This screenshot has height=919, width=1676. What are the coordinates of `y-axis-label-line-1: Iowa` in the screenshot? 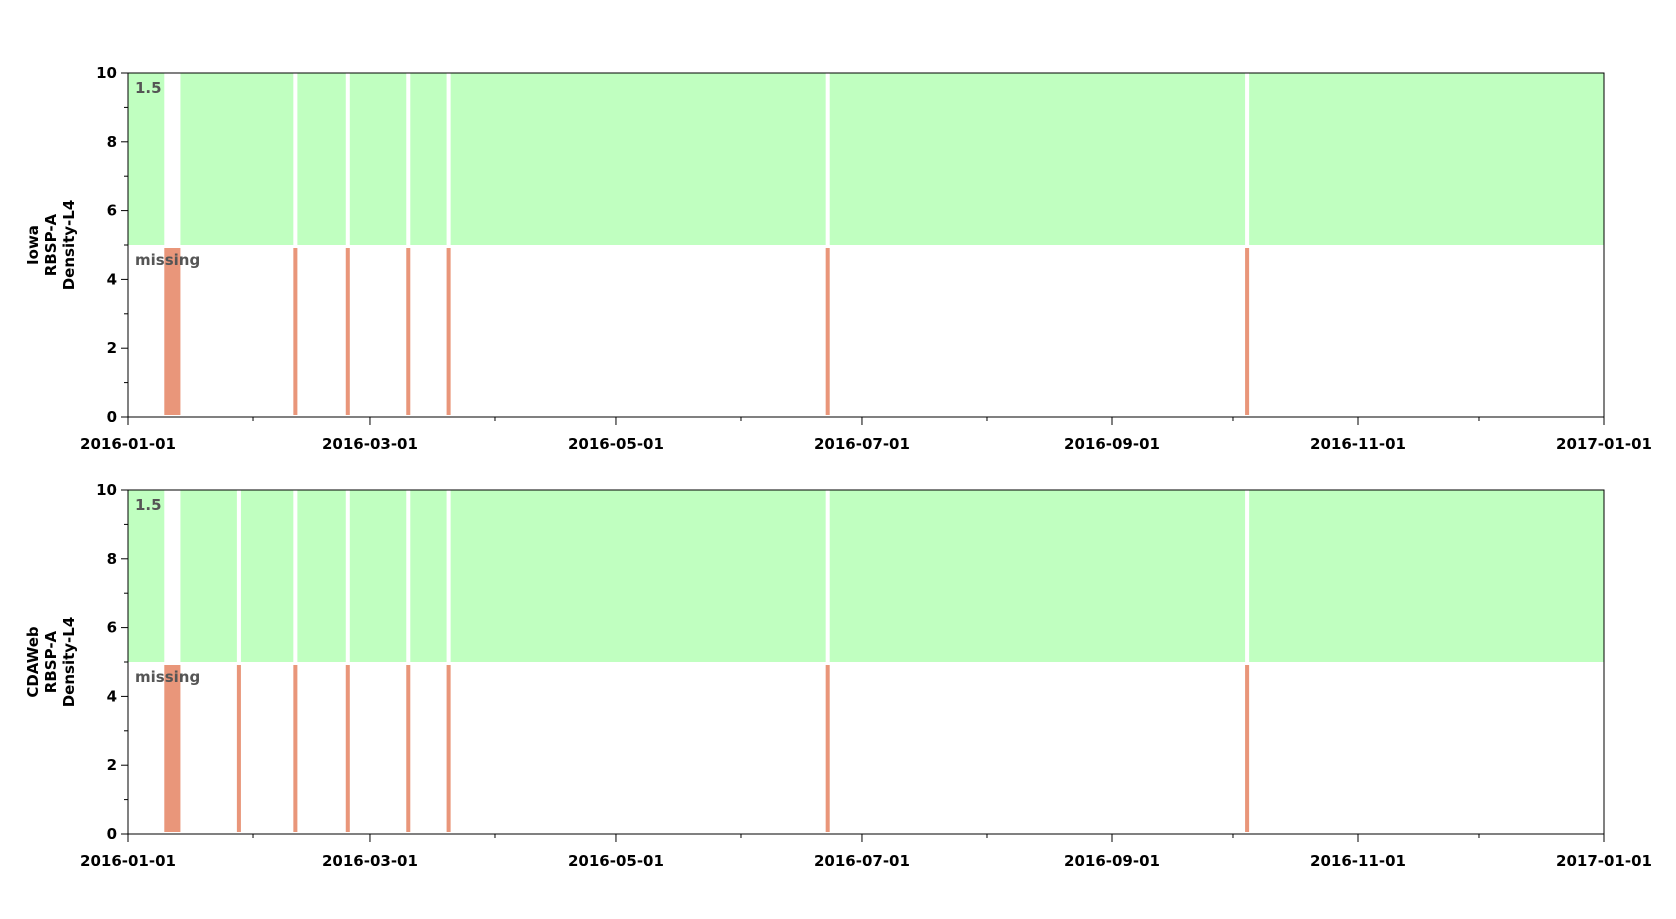 It's located at (33, 245).